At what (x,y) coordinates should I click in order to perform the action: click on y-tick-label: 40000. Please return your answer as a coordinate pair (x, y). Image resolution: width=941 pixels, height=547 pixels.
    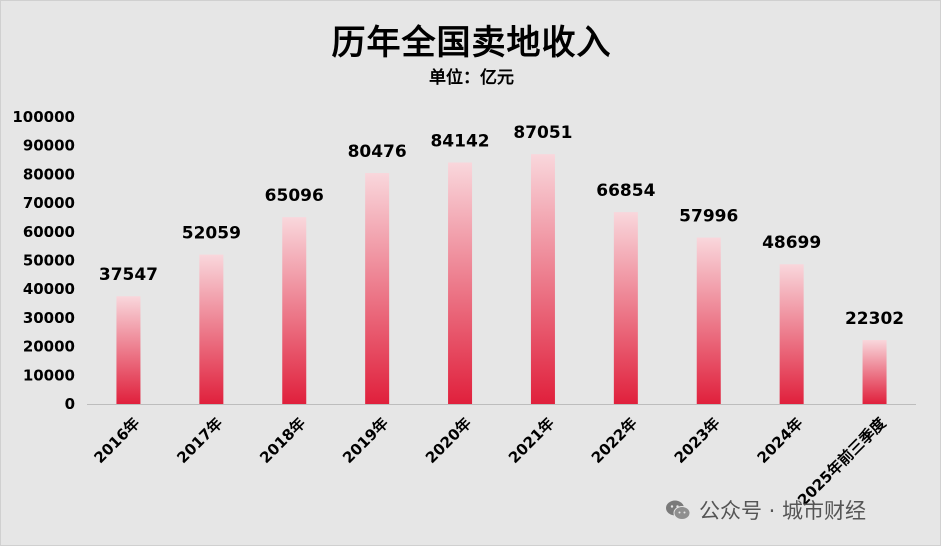
    Looking at the image, I should click on (49, 289).